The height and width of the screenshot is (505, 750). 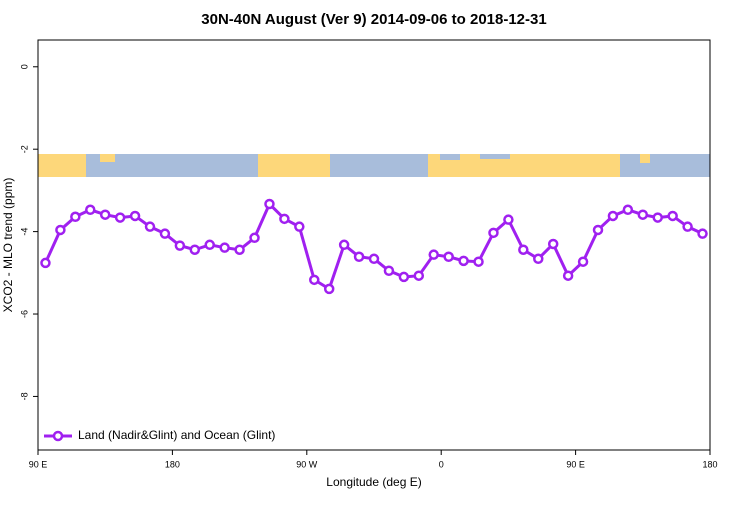 What do you see at coordinates (24, 314) in the screenshot?
I see `y-tick-label: -6` at bounding box center [24, 314].